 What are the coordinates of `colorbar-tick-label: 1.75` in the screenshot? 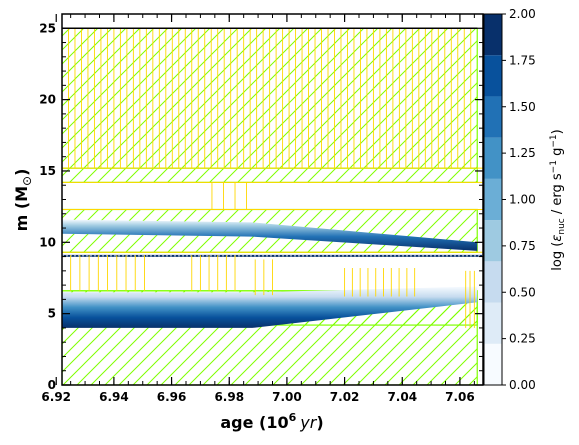 It's located at (522, 60).